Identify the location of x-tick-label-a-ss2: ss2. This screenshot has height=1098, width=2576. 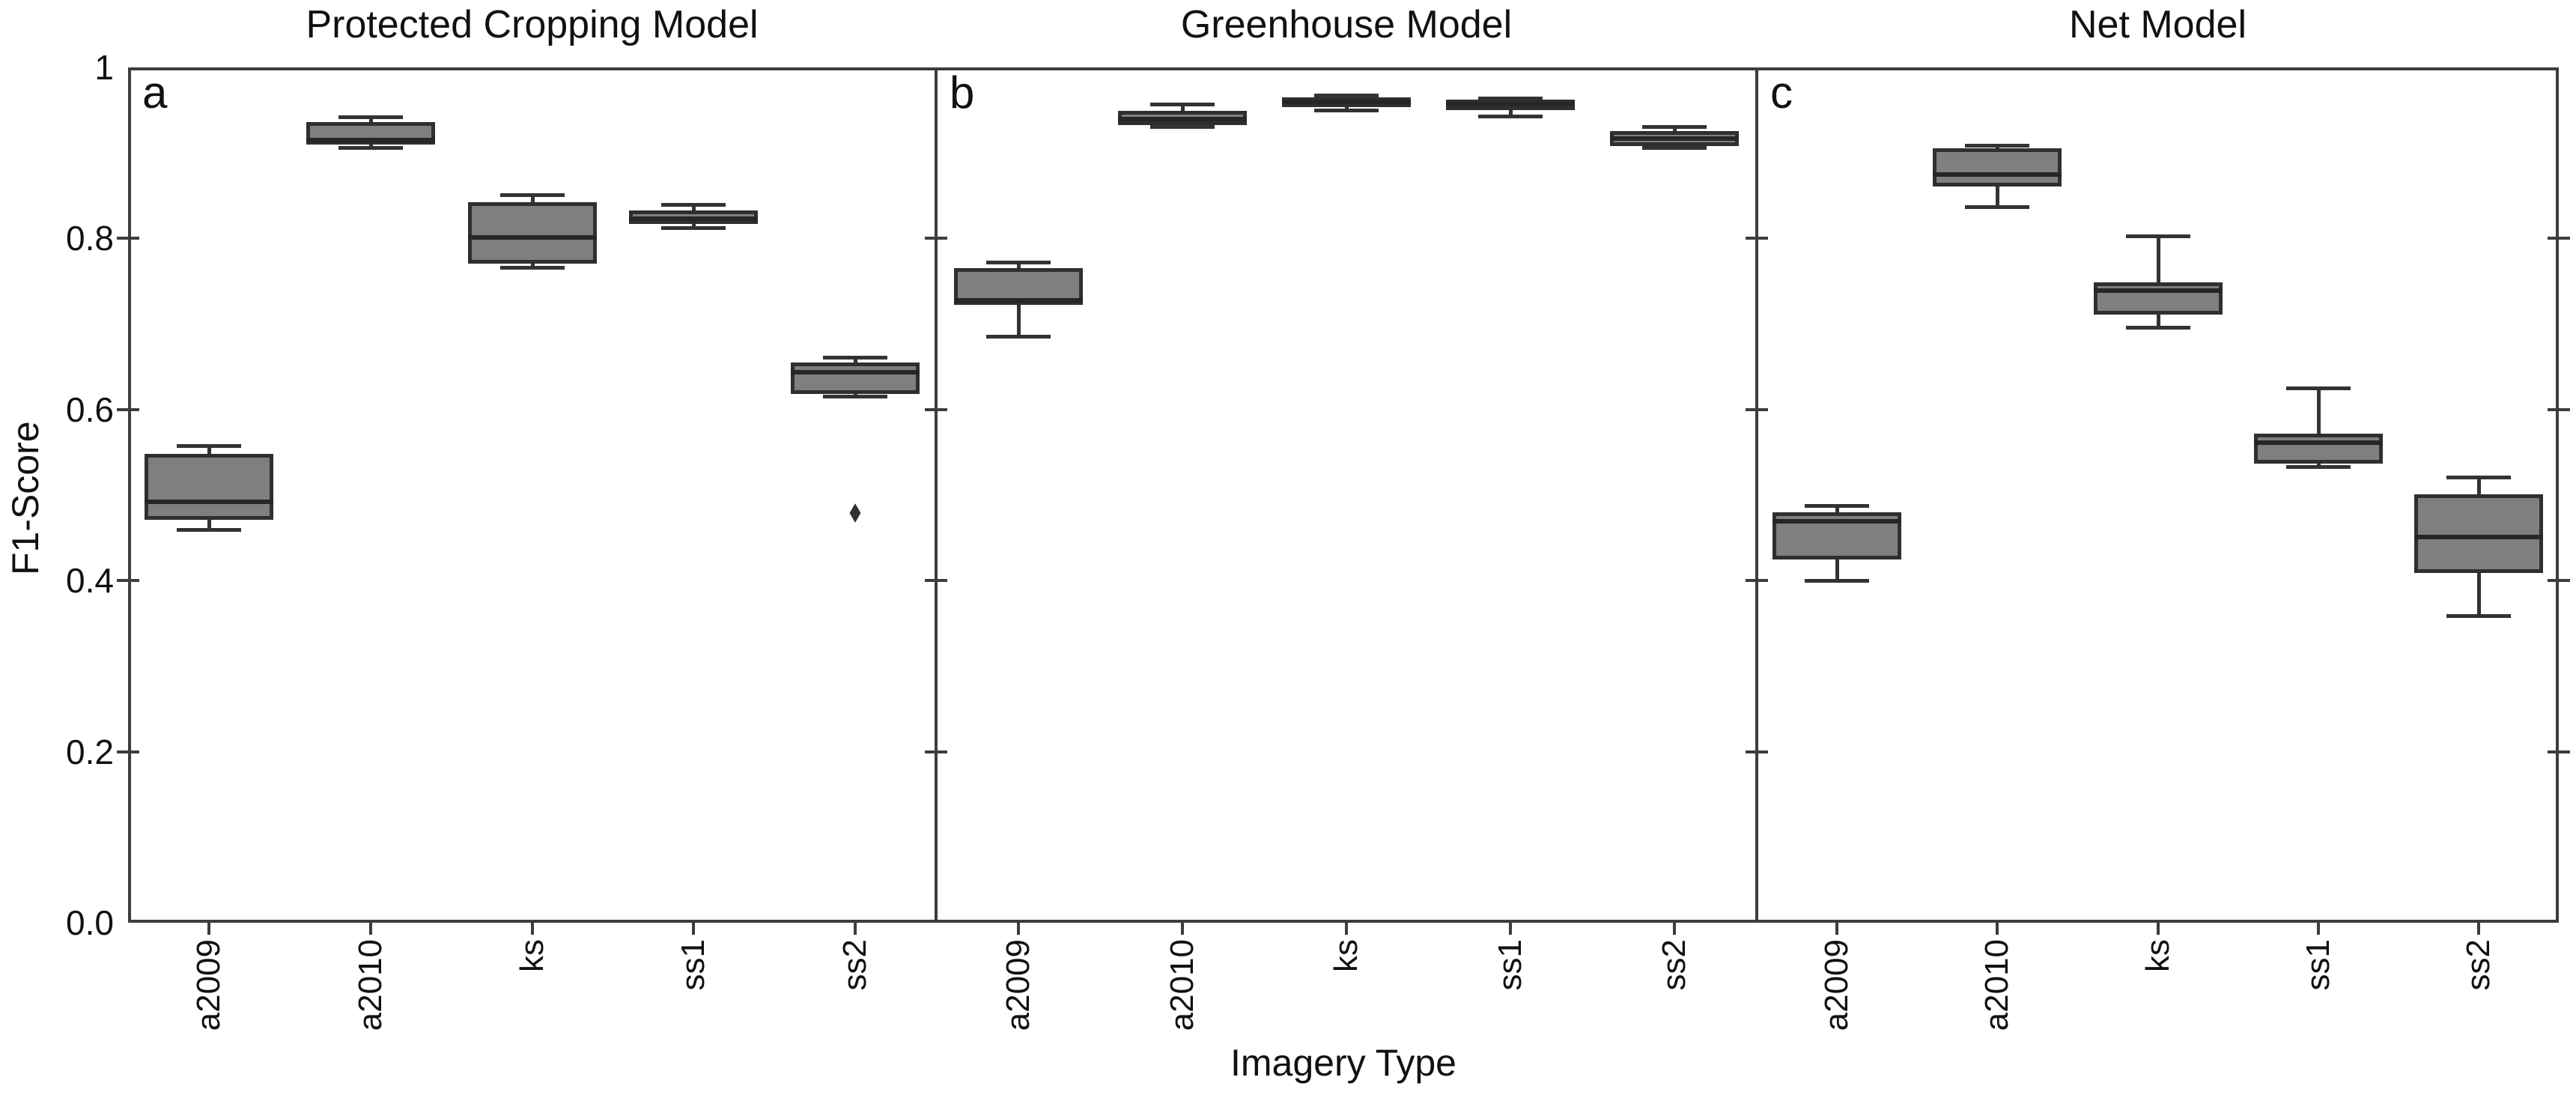
(854, 965).